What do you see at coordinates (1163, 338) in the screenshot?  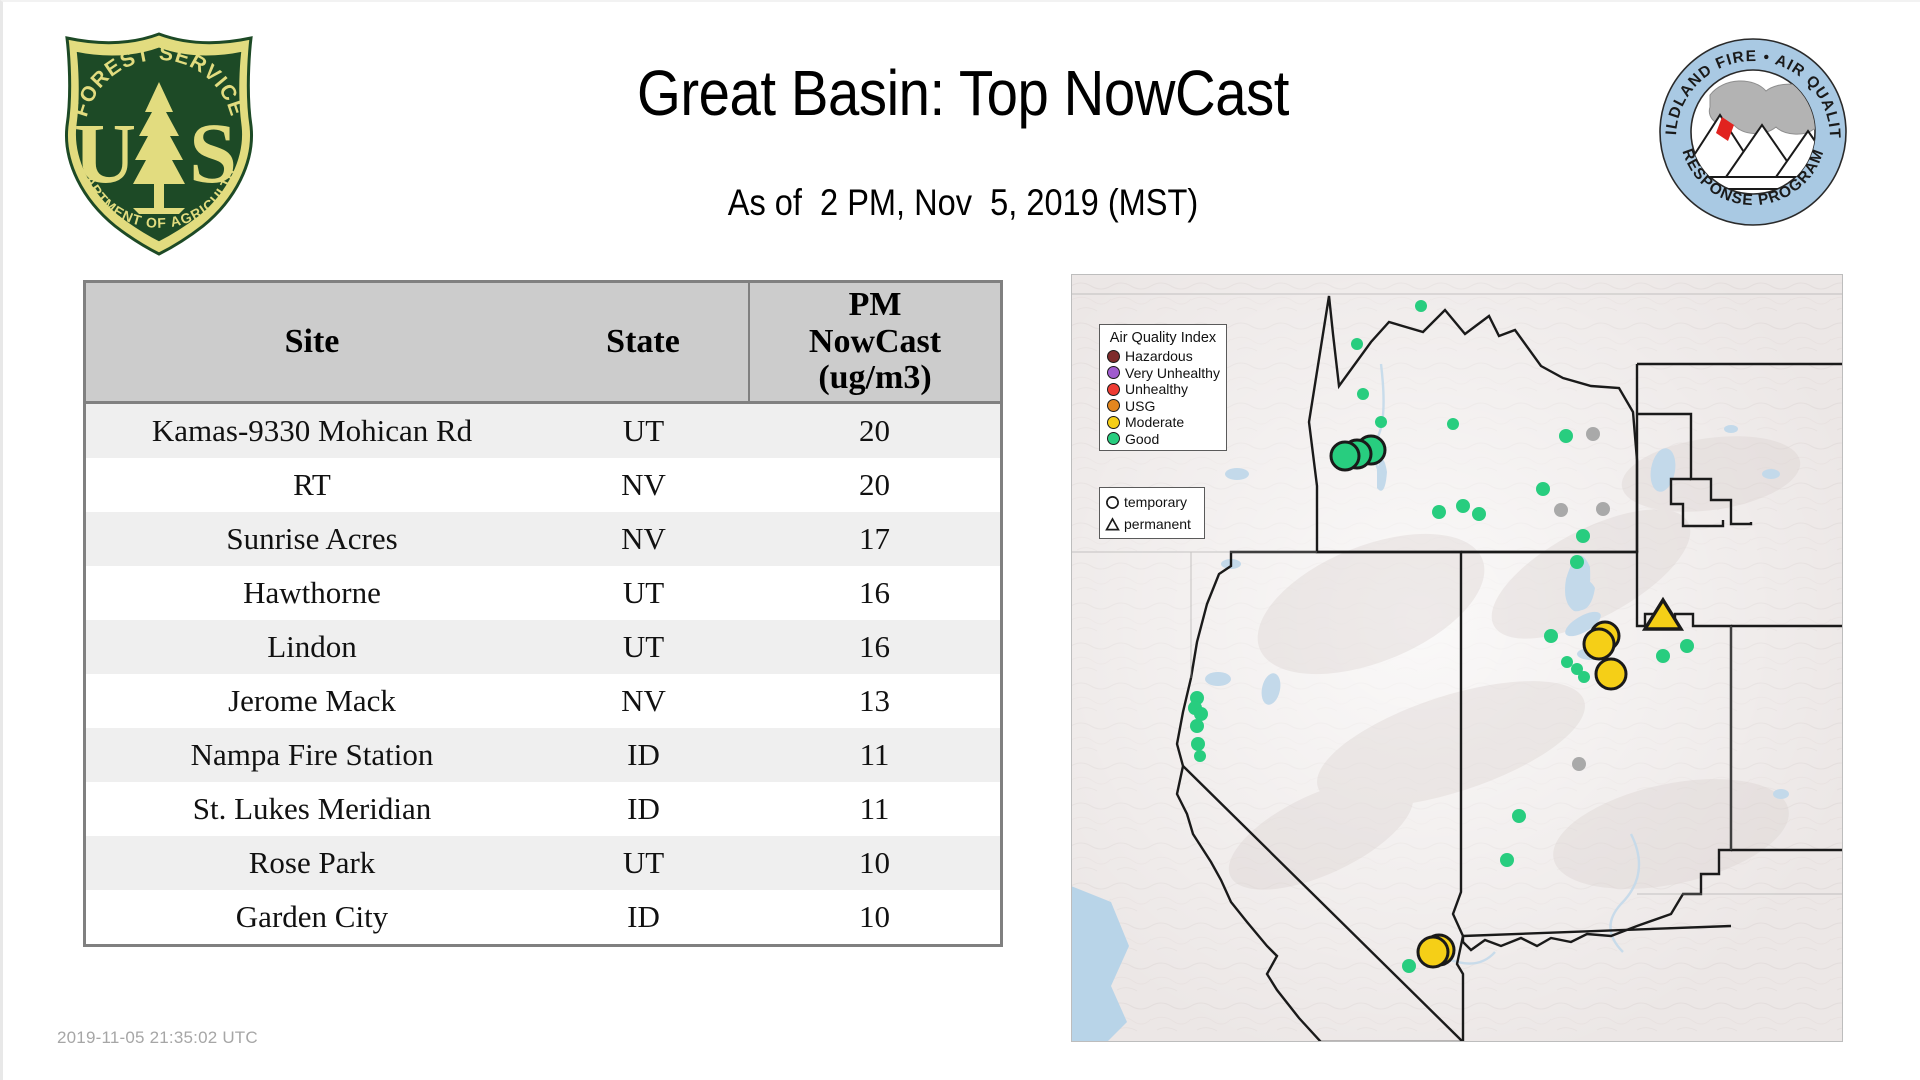 I see `legend-title: Air Quality Index` at bounding box center [1163, 338].